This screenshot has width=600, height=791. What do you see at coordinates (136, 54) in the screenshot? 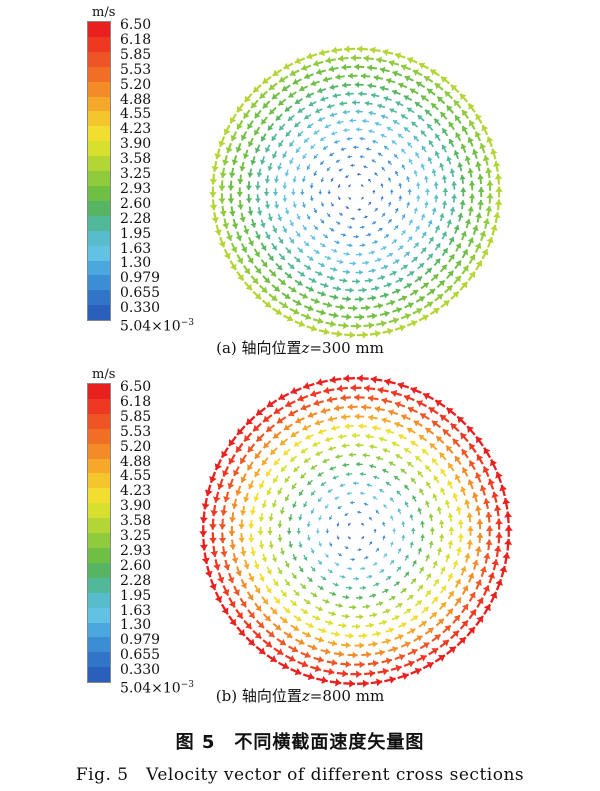
I see `colorbar-tick-label: 5.85` at bounding box center [136, 54].